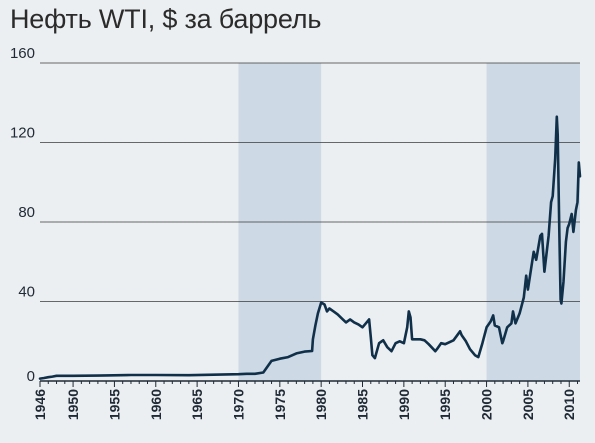 This screenshot has width=595, height=443. Describe the element at coordinates (166, 19) in the screenshot. I see `chart-title: Нефть WTI, $ за баррель` at that location.